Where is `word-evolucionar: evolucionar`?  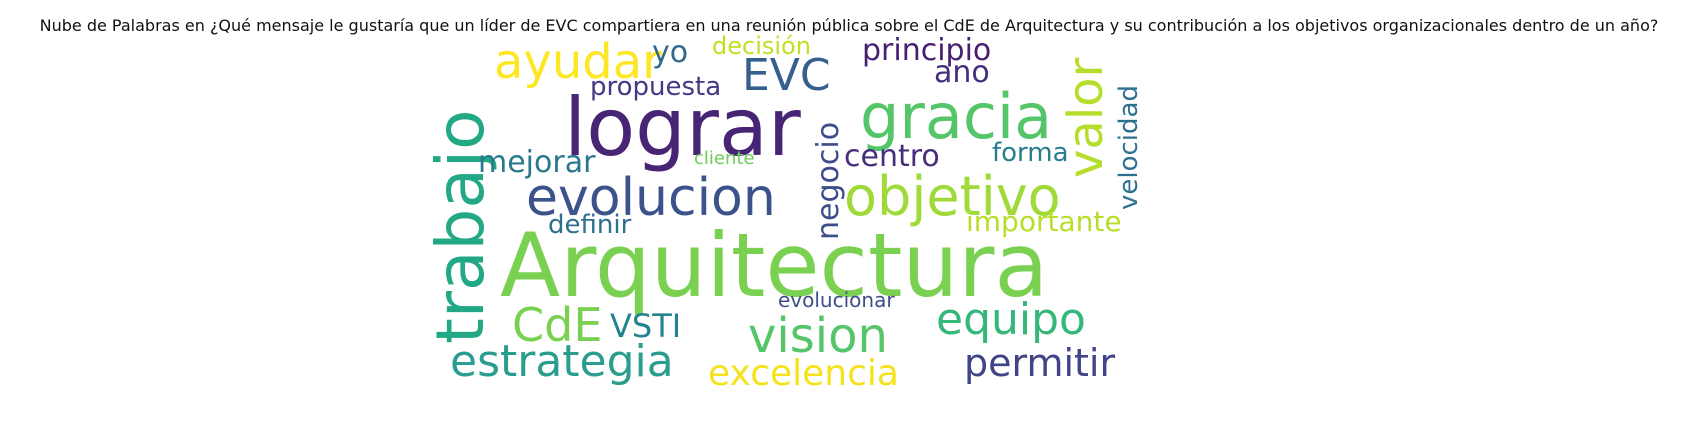
word-evolucionar: evolucionar is located at coordinates (836, 300).